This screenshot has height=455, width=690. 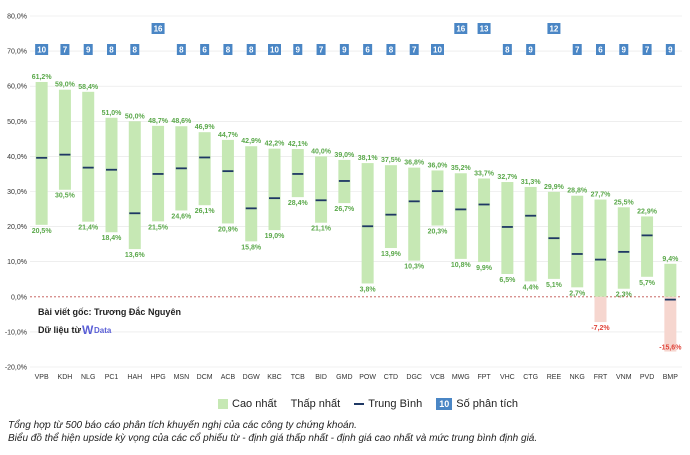 What do you see at coordinates (321, 151) in the screenshot?
I see `high-value-label: 40,0%` at bounding box center [321, 151].